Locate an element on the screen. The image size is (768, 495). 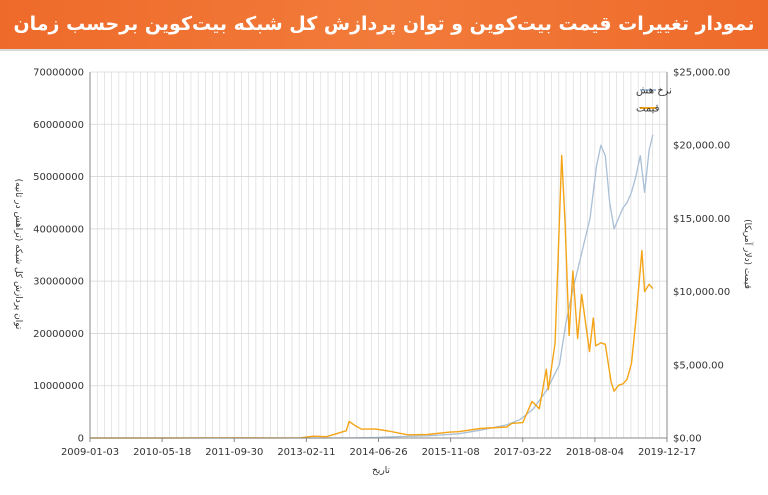
y-axis-left-title: توان پردازش کل شبکه (تراهش در ثانیه) is located at coordinates (18, 254).